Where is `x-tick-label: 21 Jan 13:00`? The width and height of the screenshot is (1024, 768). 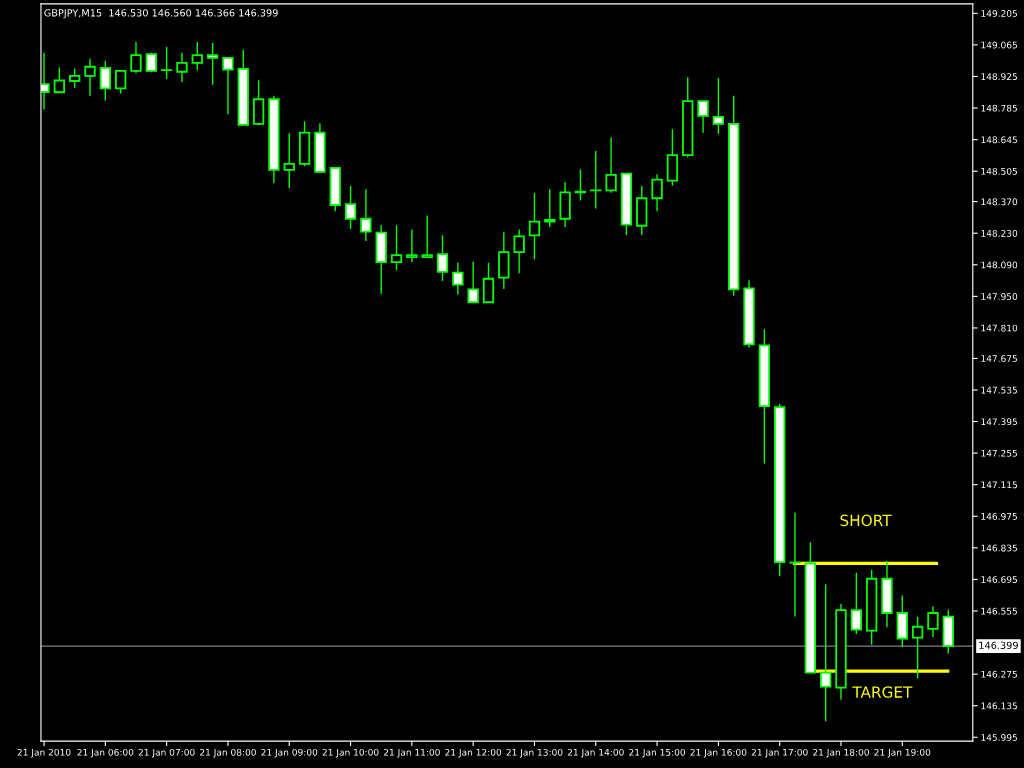
x-tick-label: 21 Jan 13:00 is located at coordinates (534, 753).